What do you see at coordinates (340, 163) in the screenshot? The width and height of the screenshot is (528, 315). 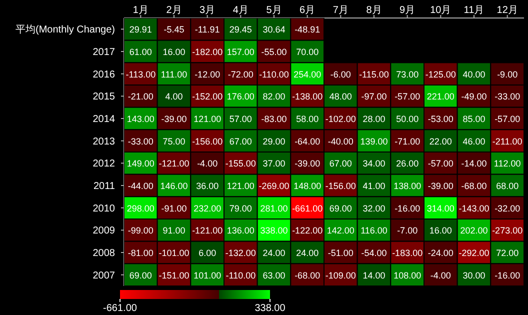 I see `data-label: 67.00` at bounding box center [340, 163].